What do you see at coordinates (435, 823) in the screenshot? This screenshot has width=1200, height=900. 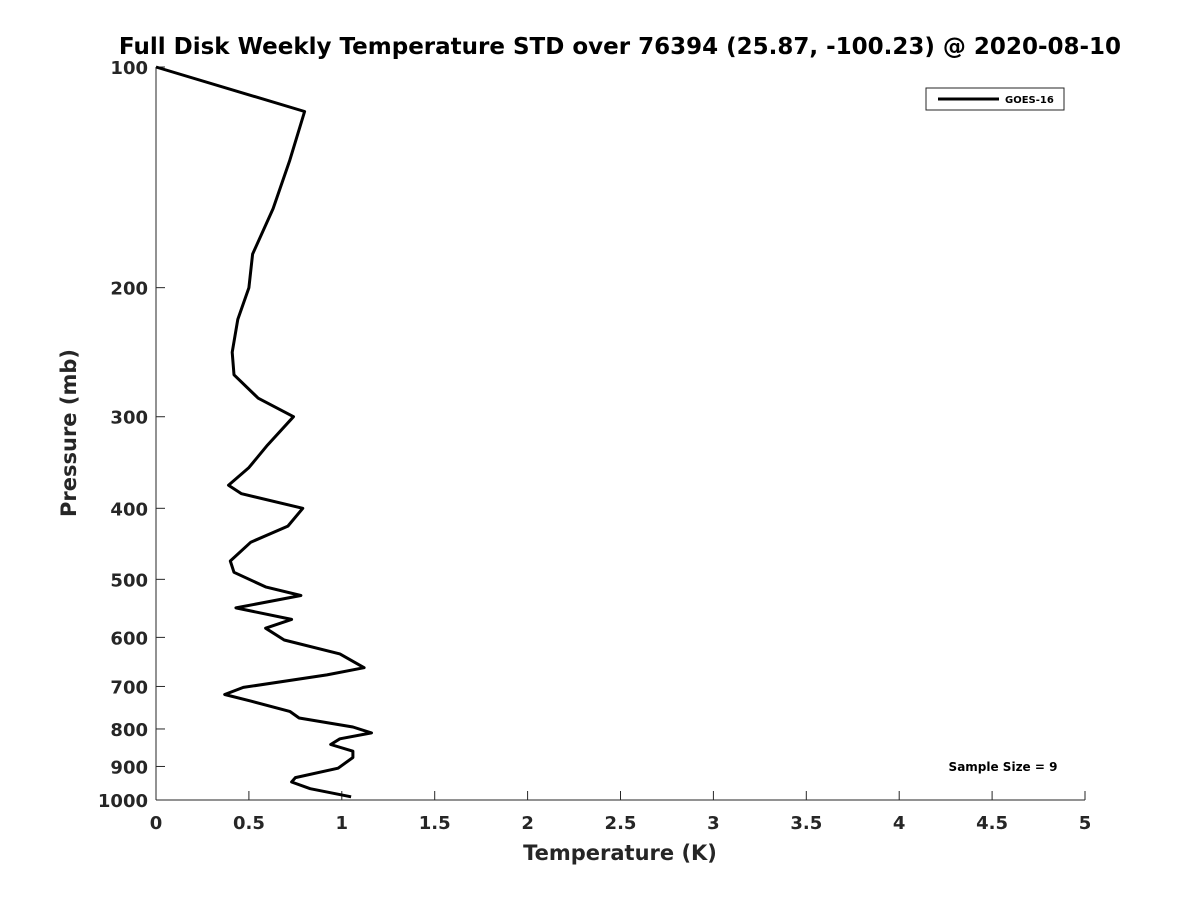 I see `x-tick-label: 1.5` at bounding box center [435, 823].